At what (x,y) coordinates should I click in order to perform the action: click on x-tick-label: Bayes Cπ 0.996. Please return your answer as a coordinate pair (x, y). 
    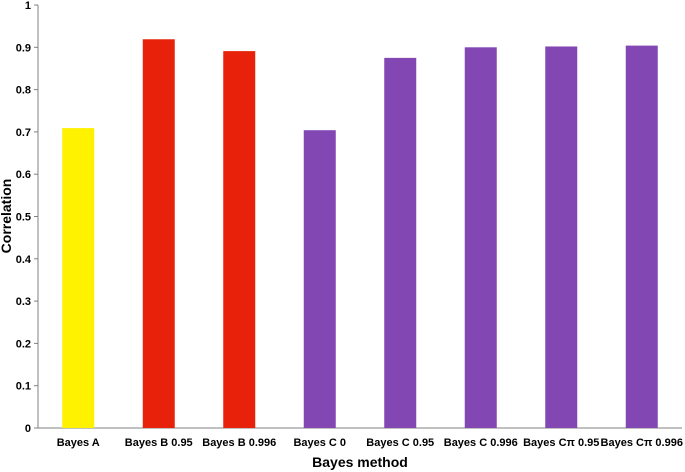
    Looking at the image, I should click on (642, 443).